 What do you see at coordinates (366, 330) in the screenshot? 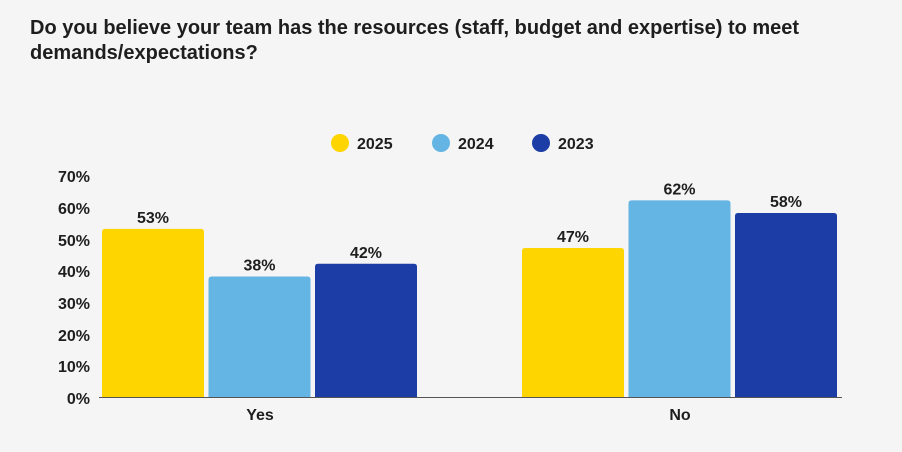
I see `bar-yes-2023` at bounding box center [366, 330].